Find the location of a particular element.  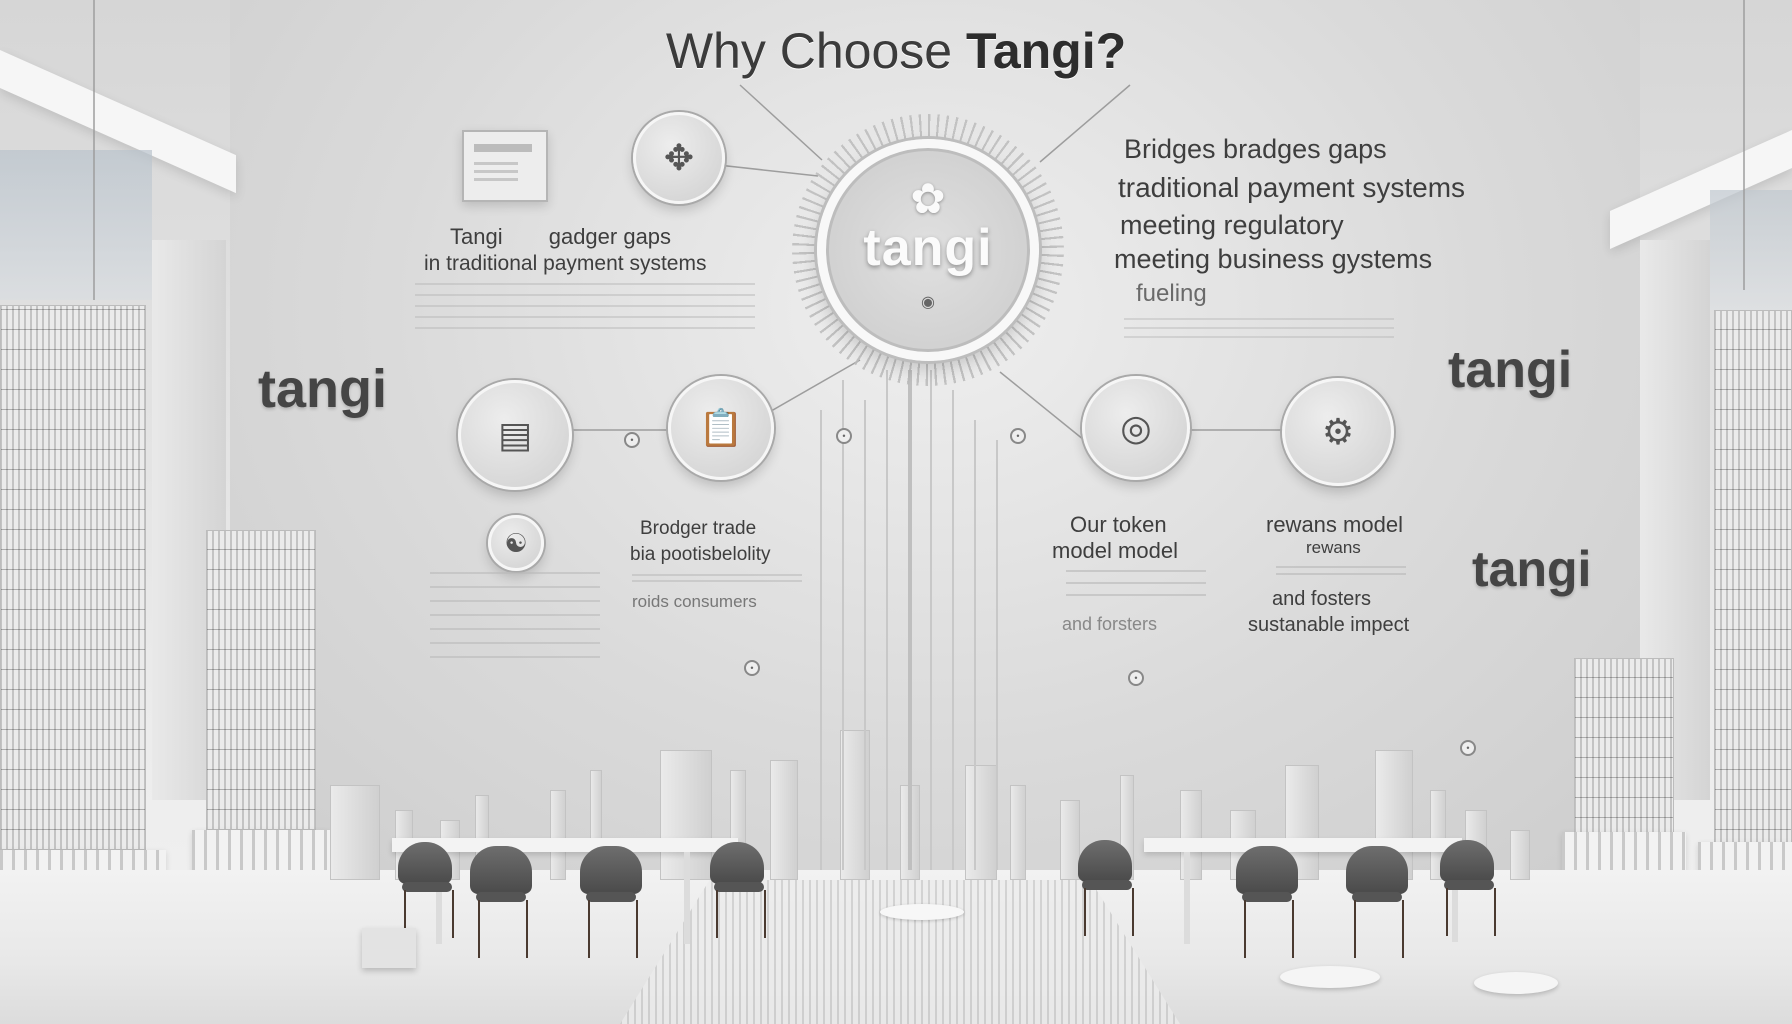

token-coin-icon: ◎ is located at coordinates (1136, 428).